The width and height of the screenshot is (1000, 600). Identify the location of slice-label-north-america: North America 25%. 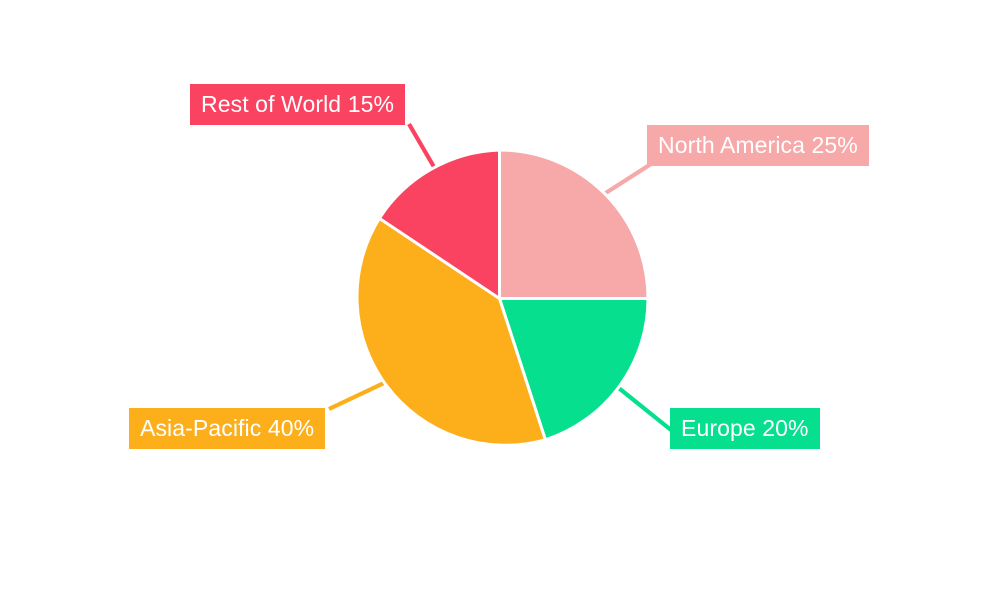
(758, 145).